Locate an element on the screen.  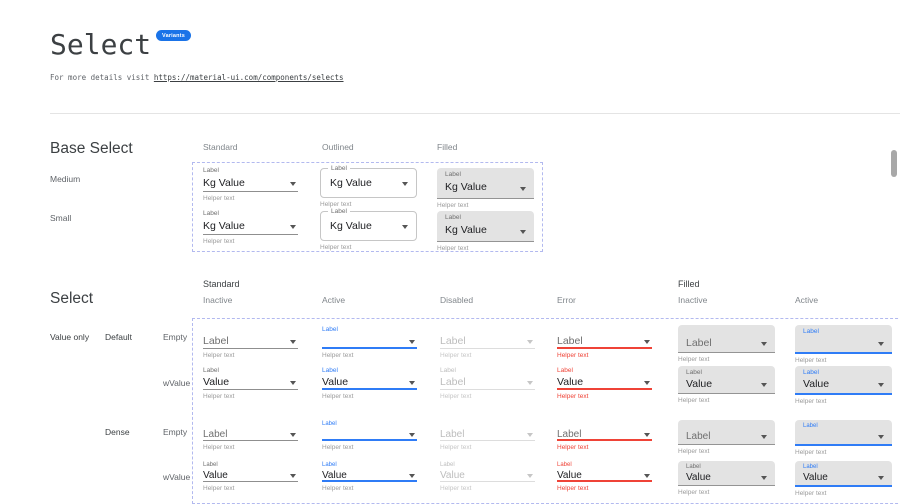
select-standard-disabled-field: Label Label Helper text is located at coordinates (487, 383).